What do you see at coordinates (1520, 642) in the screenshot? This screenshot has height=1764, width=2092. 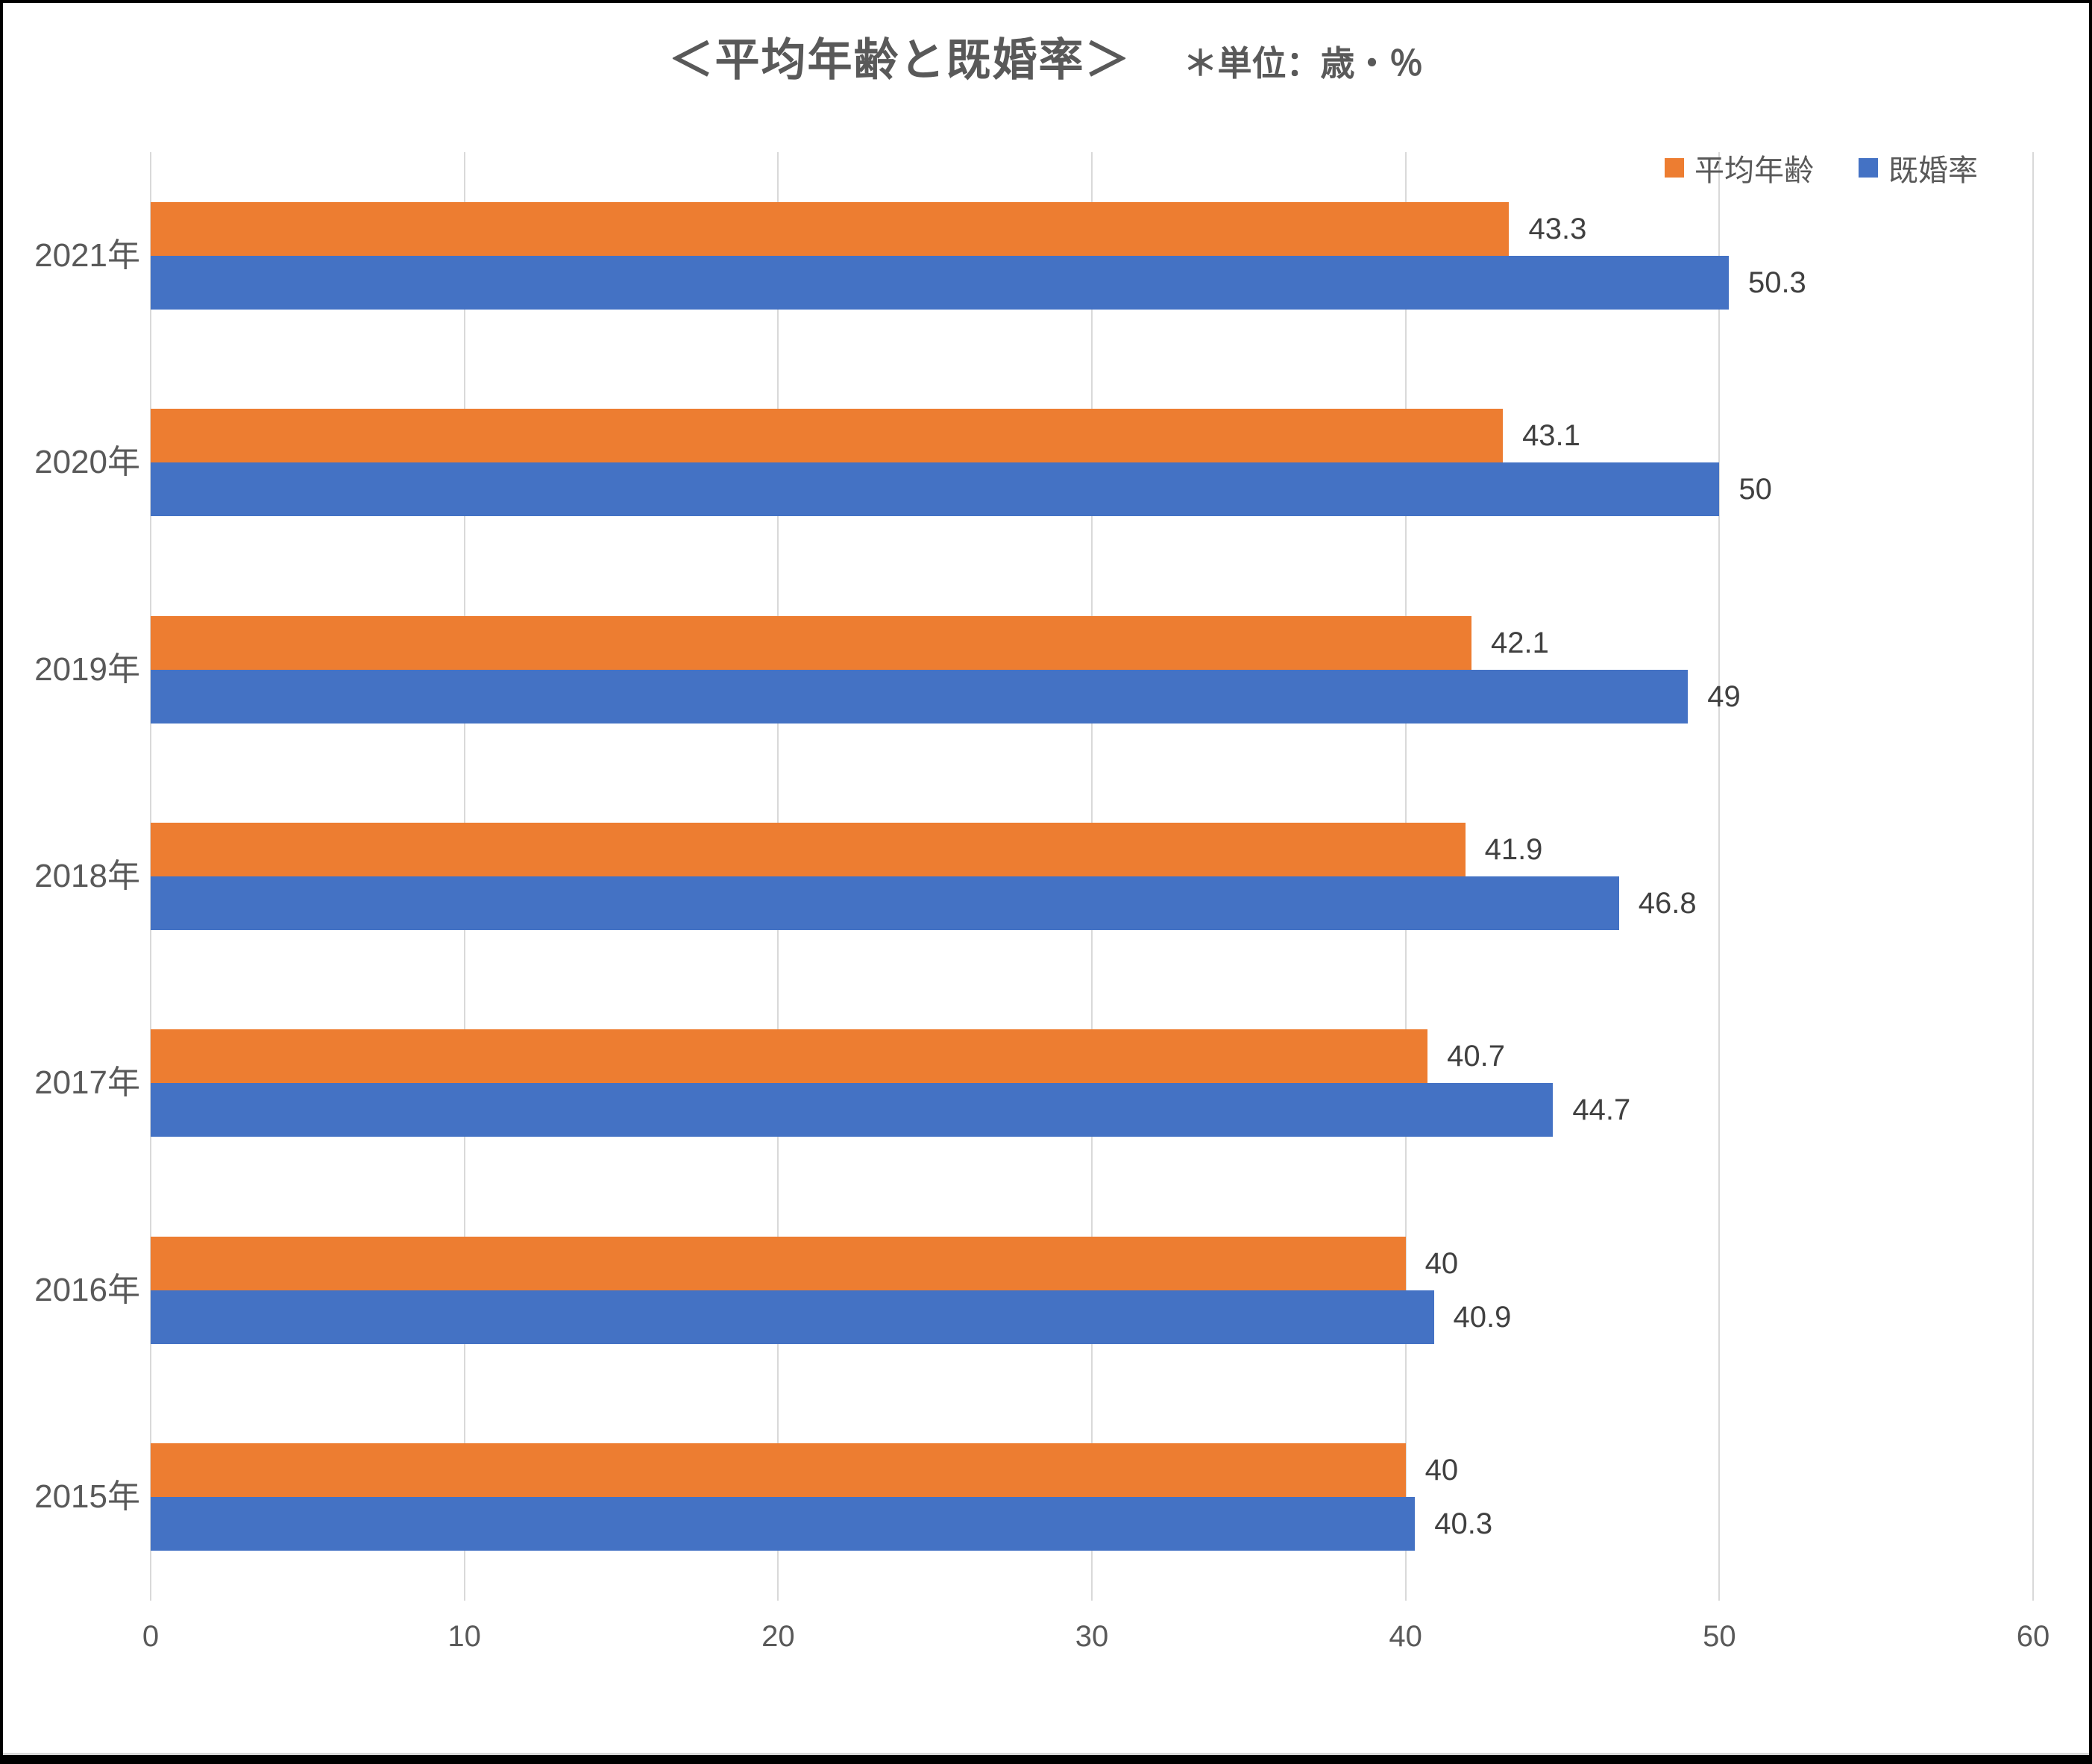 I see `bar-value-label: 42.1` at bounding box center [1520, 642].